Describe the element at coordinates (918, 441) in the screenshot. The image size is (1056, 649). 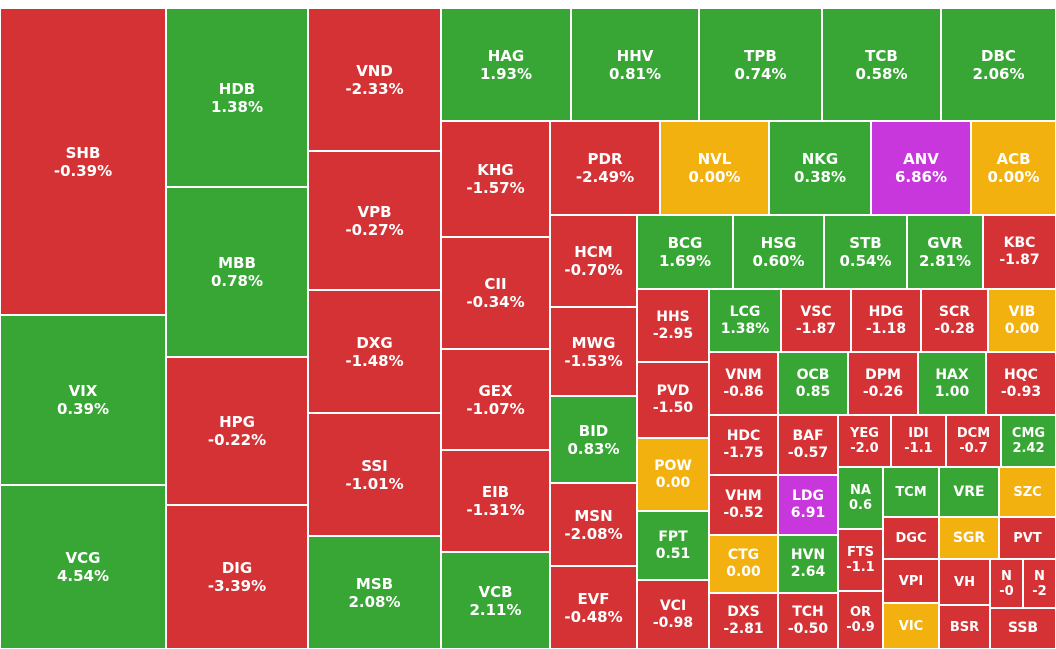
I see `tile-idi: IDI -1.1` at that location.